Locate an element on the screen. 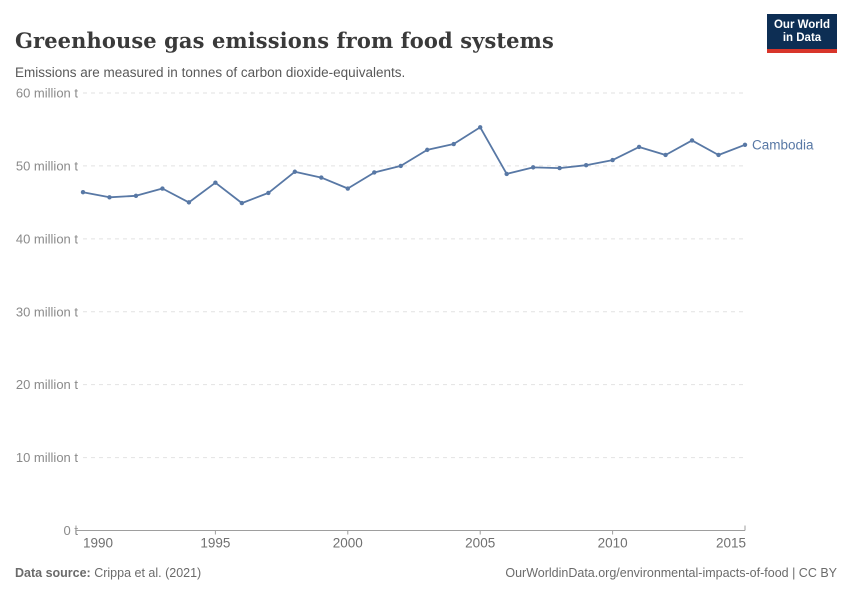 The width and height of the screenshot is (850, 600). data-source-label: Data source: is located at coordinates (53, 573).